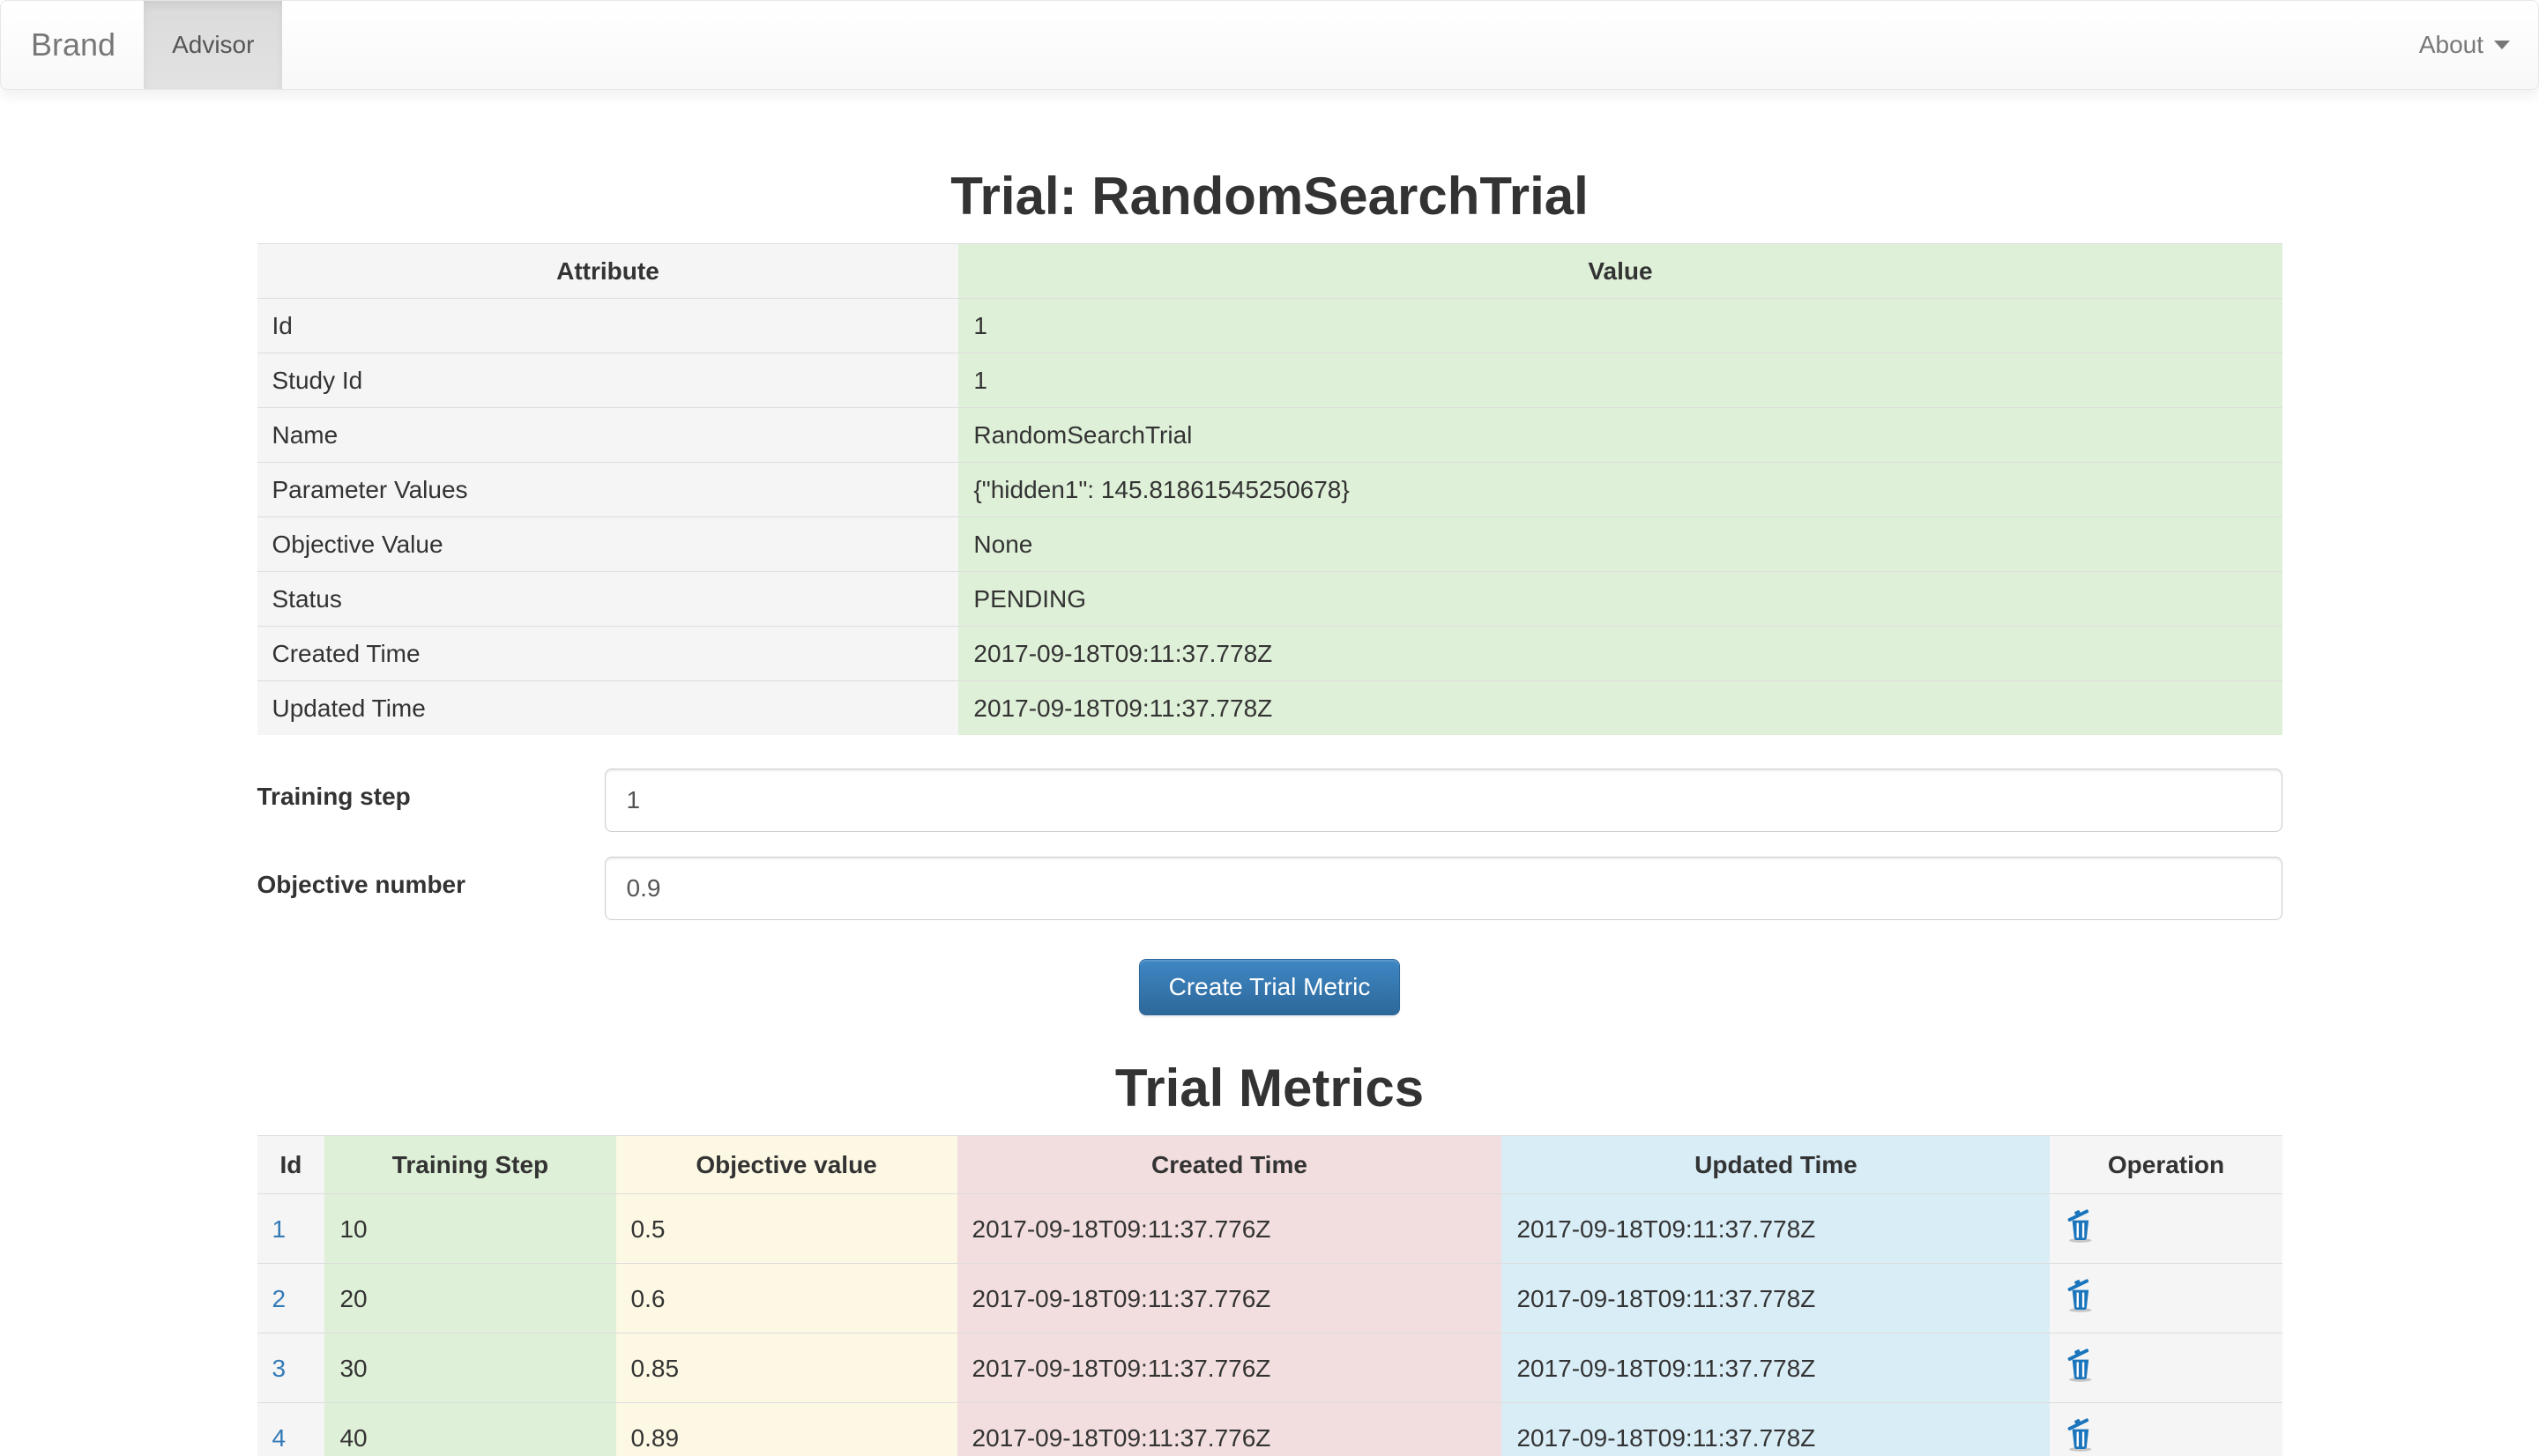  I want to click on table-row: Objective Value None, so click(1269, 544).